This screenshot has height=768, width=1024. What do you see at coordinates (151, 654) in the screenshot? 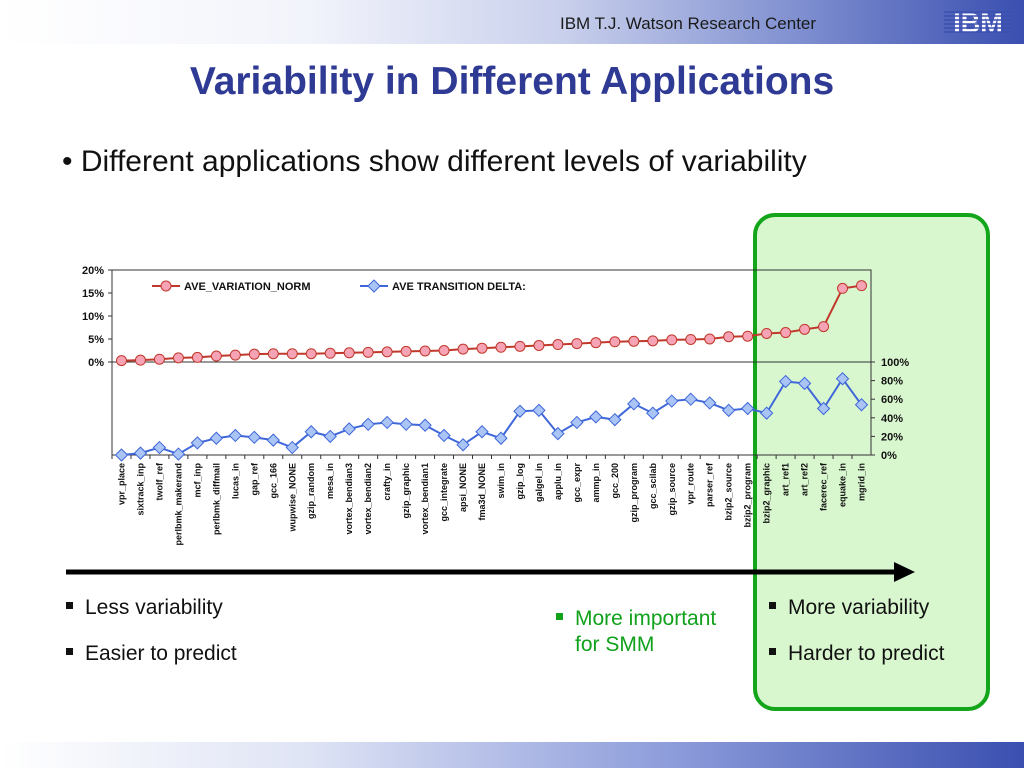
I see `left-point-2: Easier to predict` at bounding box center [151, 654].